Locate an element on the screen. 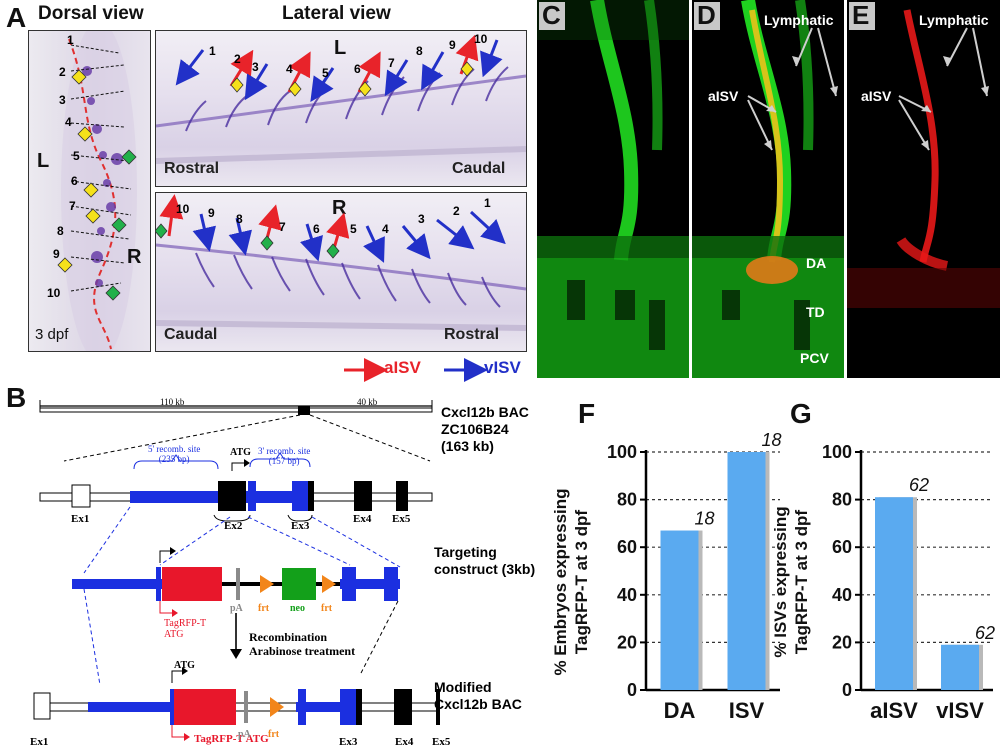 The height and width of the screenshot is (754, 1000). panel-a-letter: A is located at coordinates (16, 17).